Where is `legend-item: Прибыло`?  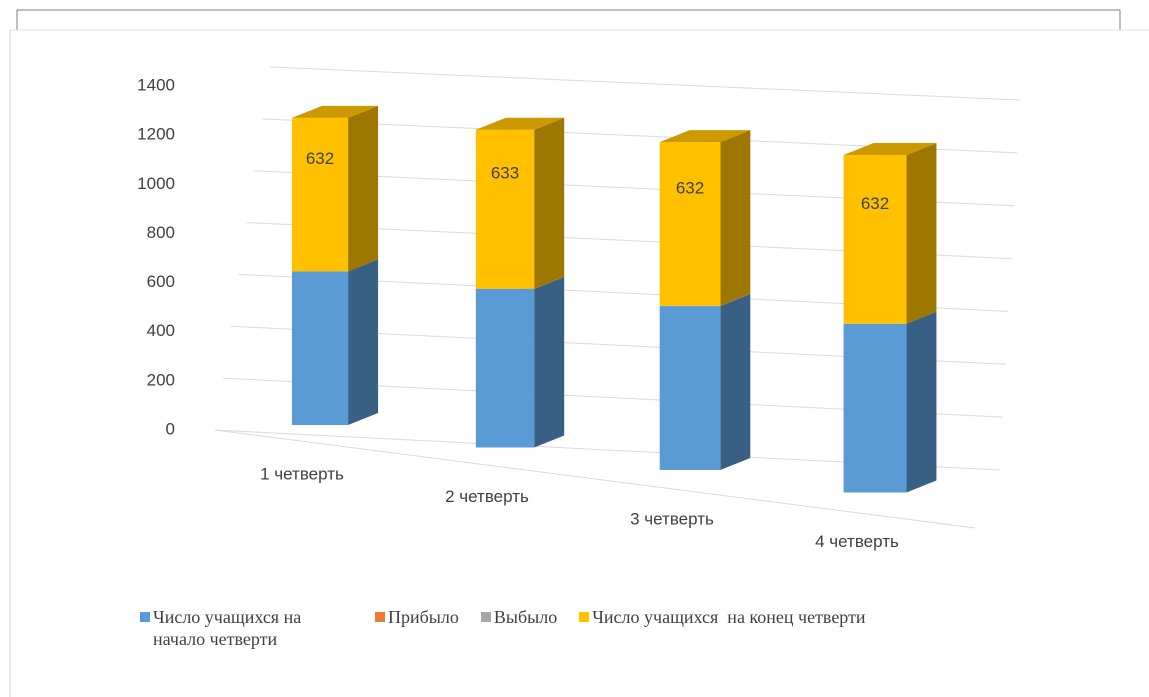
legend-item: Прибыло is located at coordinates (417, 628).